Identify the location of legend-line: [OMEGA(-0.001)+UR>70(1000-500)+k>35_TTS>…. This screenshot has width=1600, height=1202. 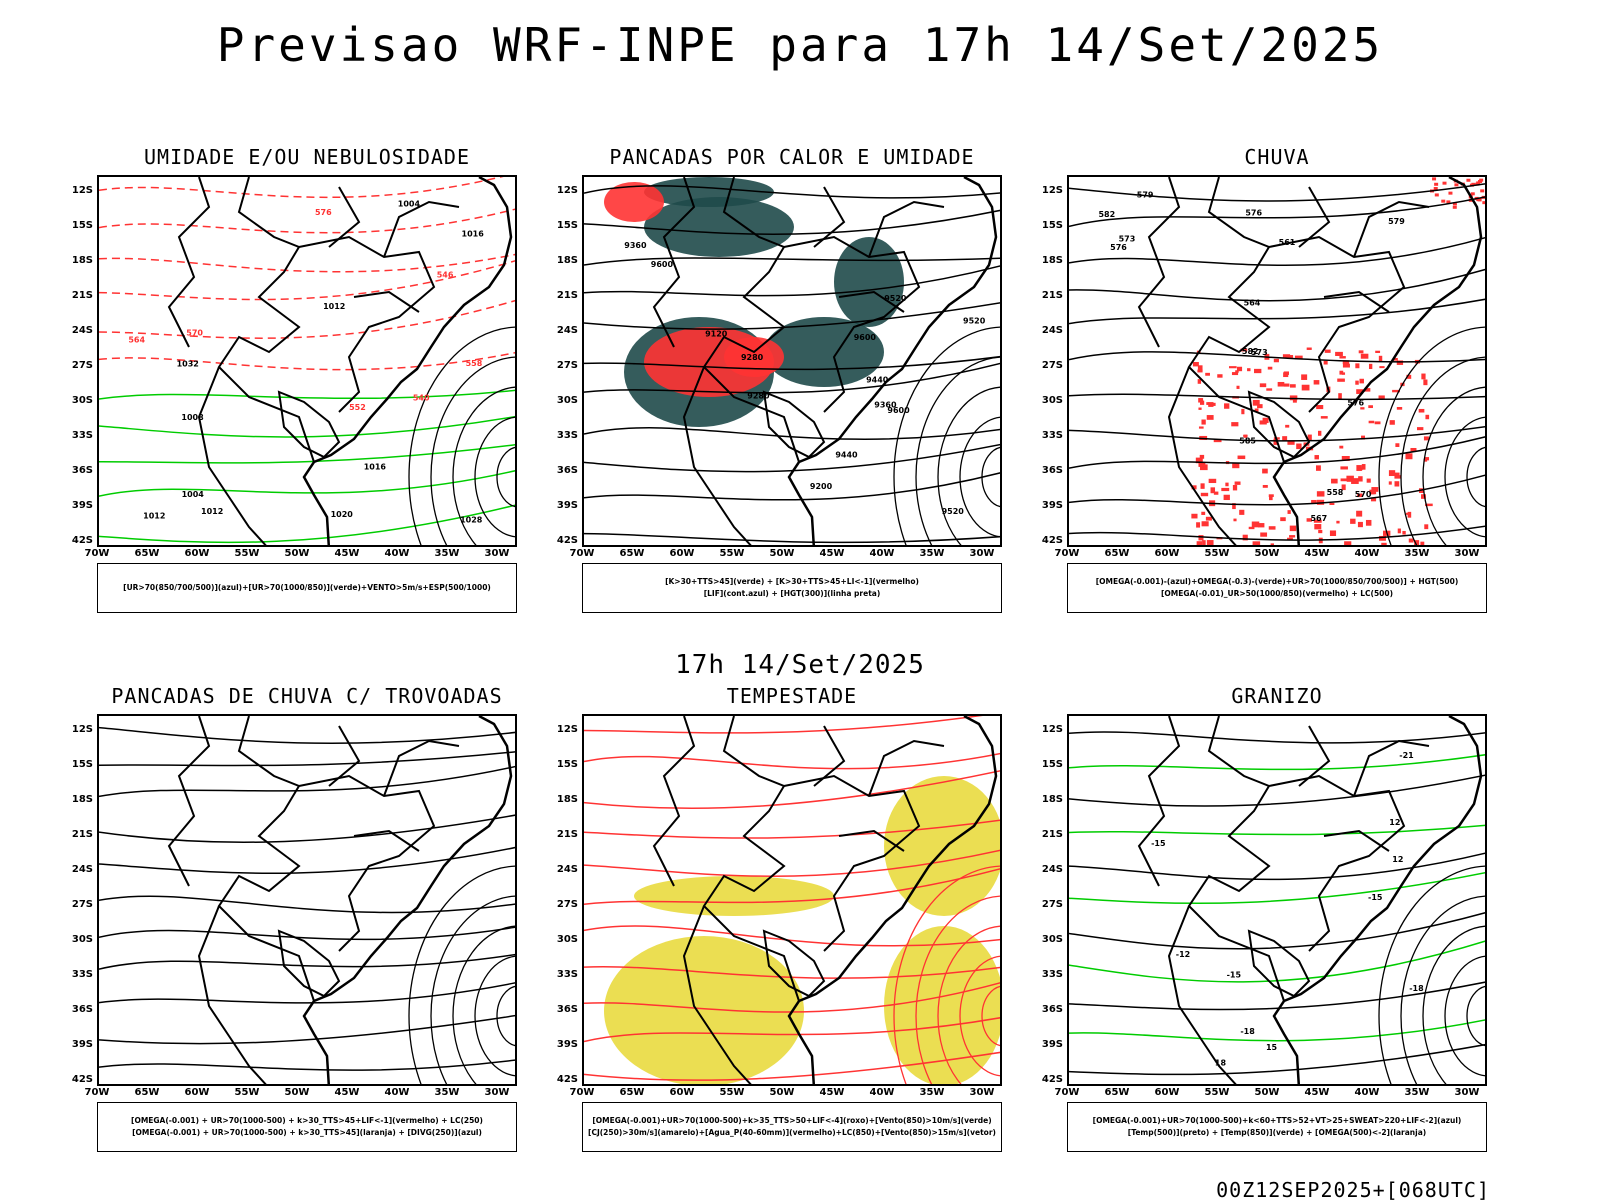
(792, 1120).